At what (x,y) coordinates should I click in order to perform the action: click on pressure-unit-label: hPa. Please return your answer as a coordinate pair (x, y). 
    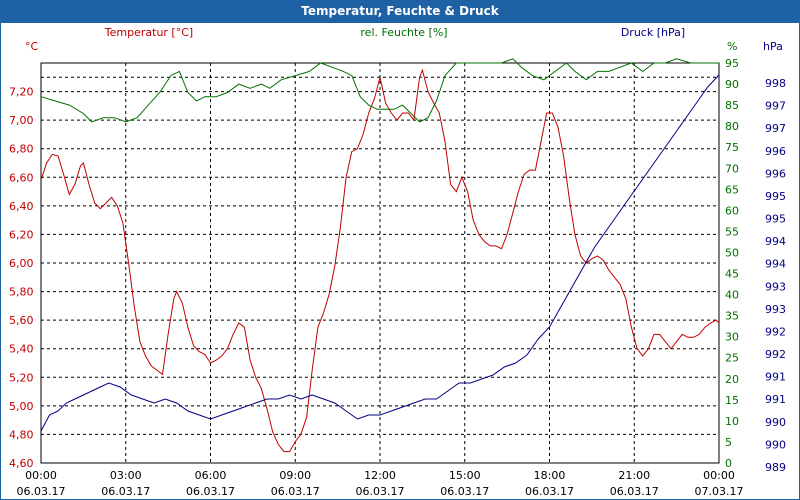
    Looking at the image, I should click on (773, 46).